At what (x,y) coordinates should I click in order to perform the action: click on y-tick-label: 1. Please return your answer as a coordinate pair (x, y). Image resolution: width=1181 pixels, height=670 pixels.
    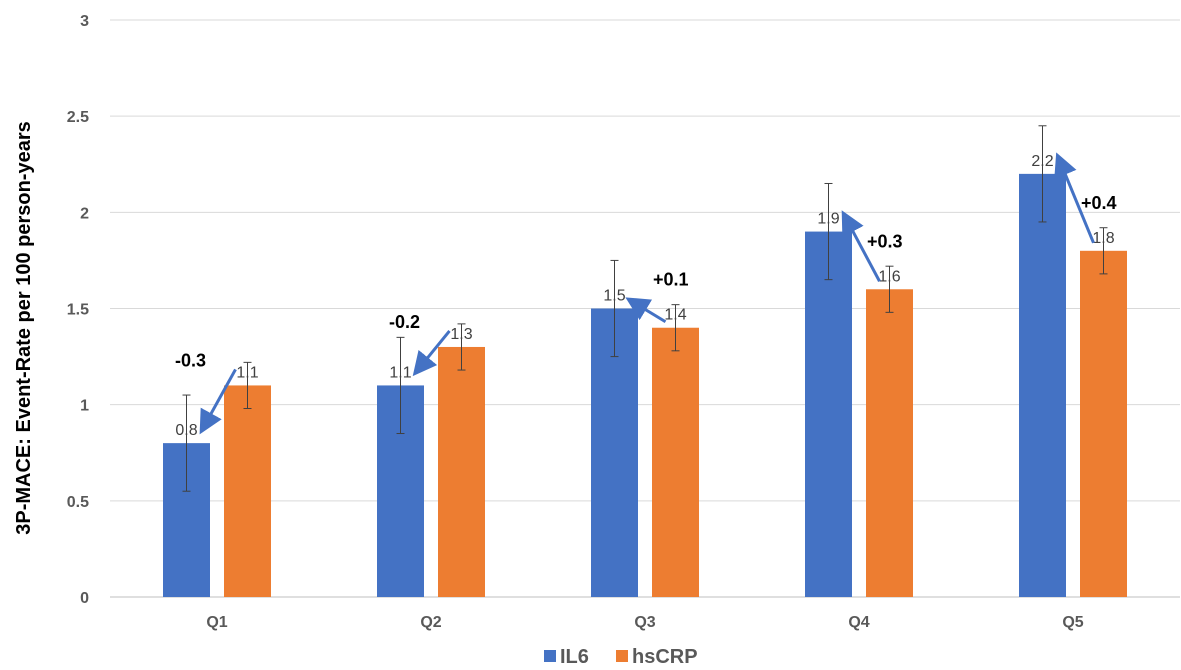
    Looking at the image, I should click on (84, 406).